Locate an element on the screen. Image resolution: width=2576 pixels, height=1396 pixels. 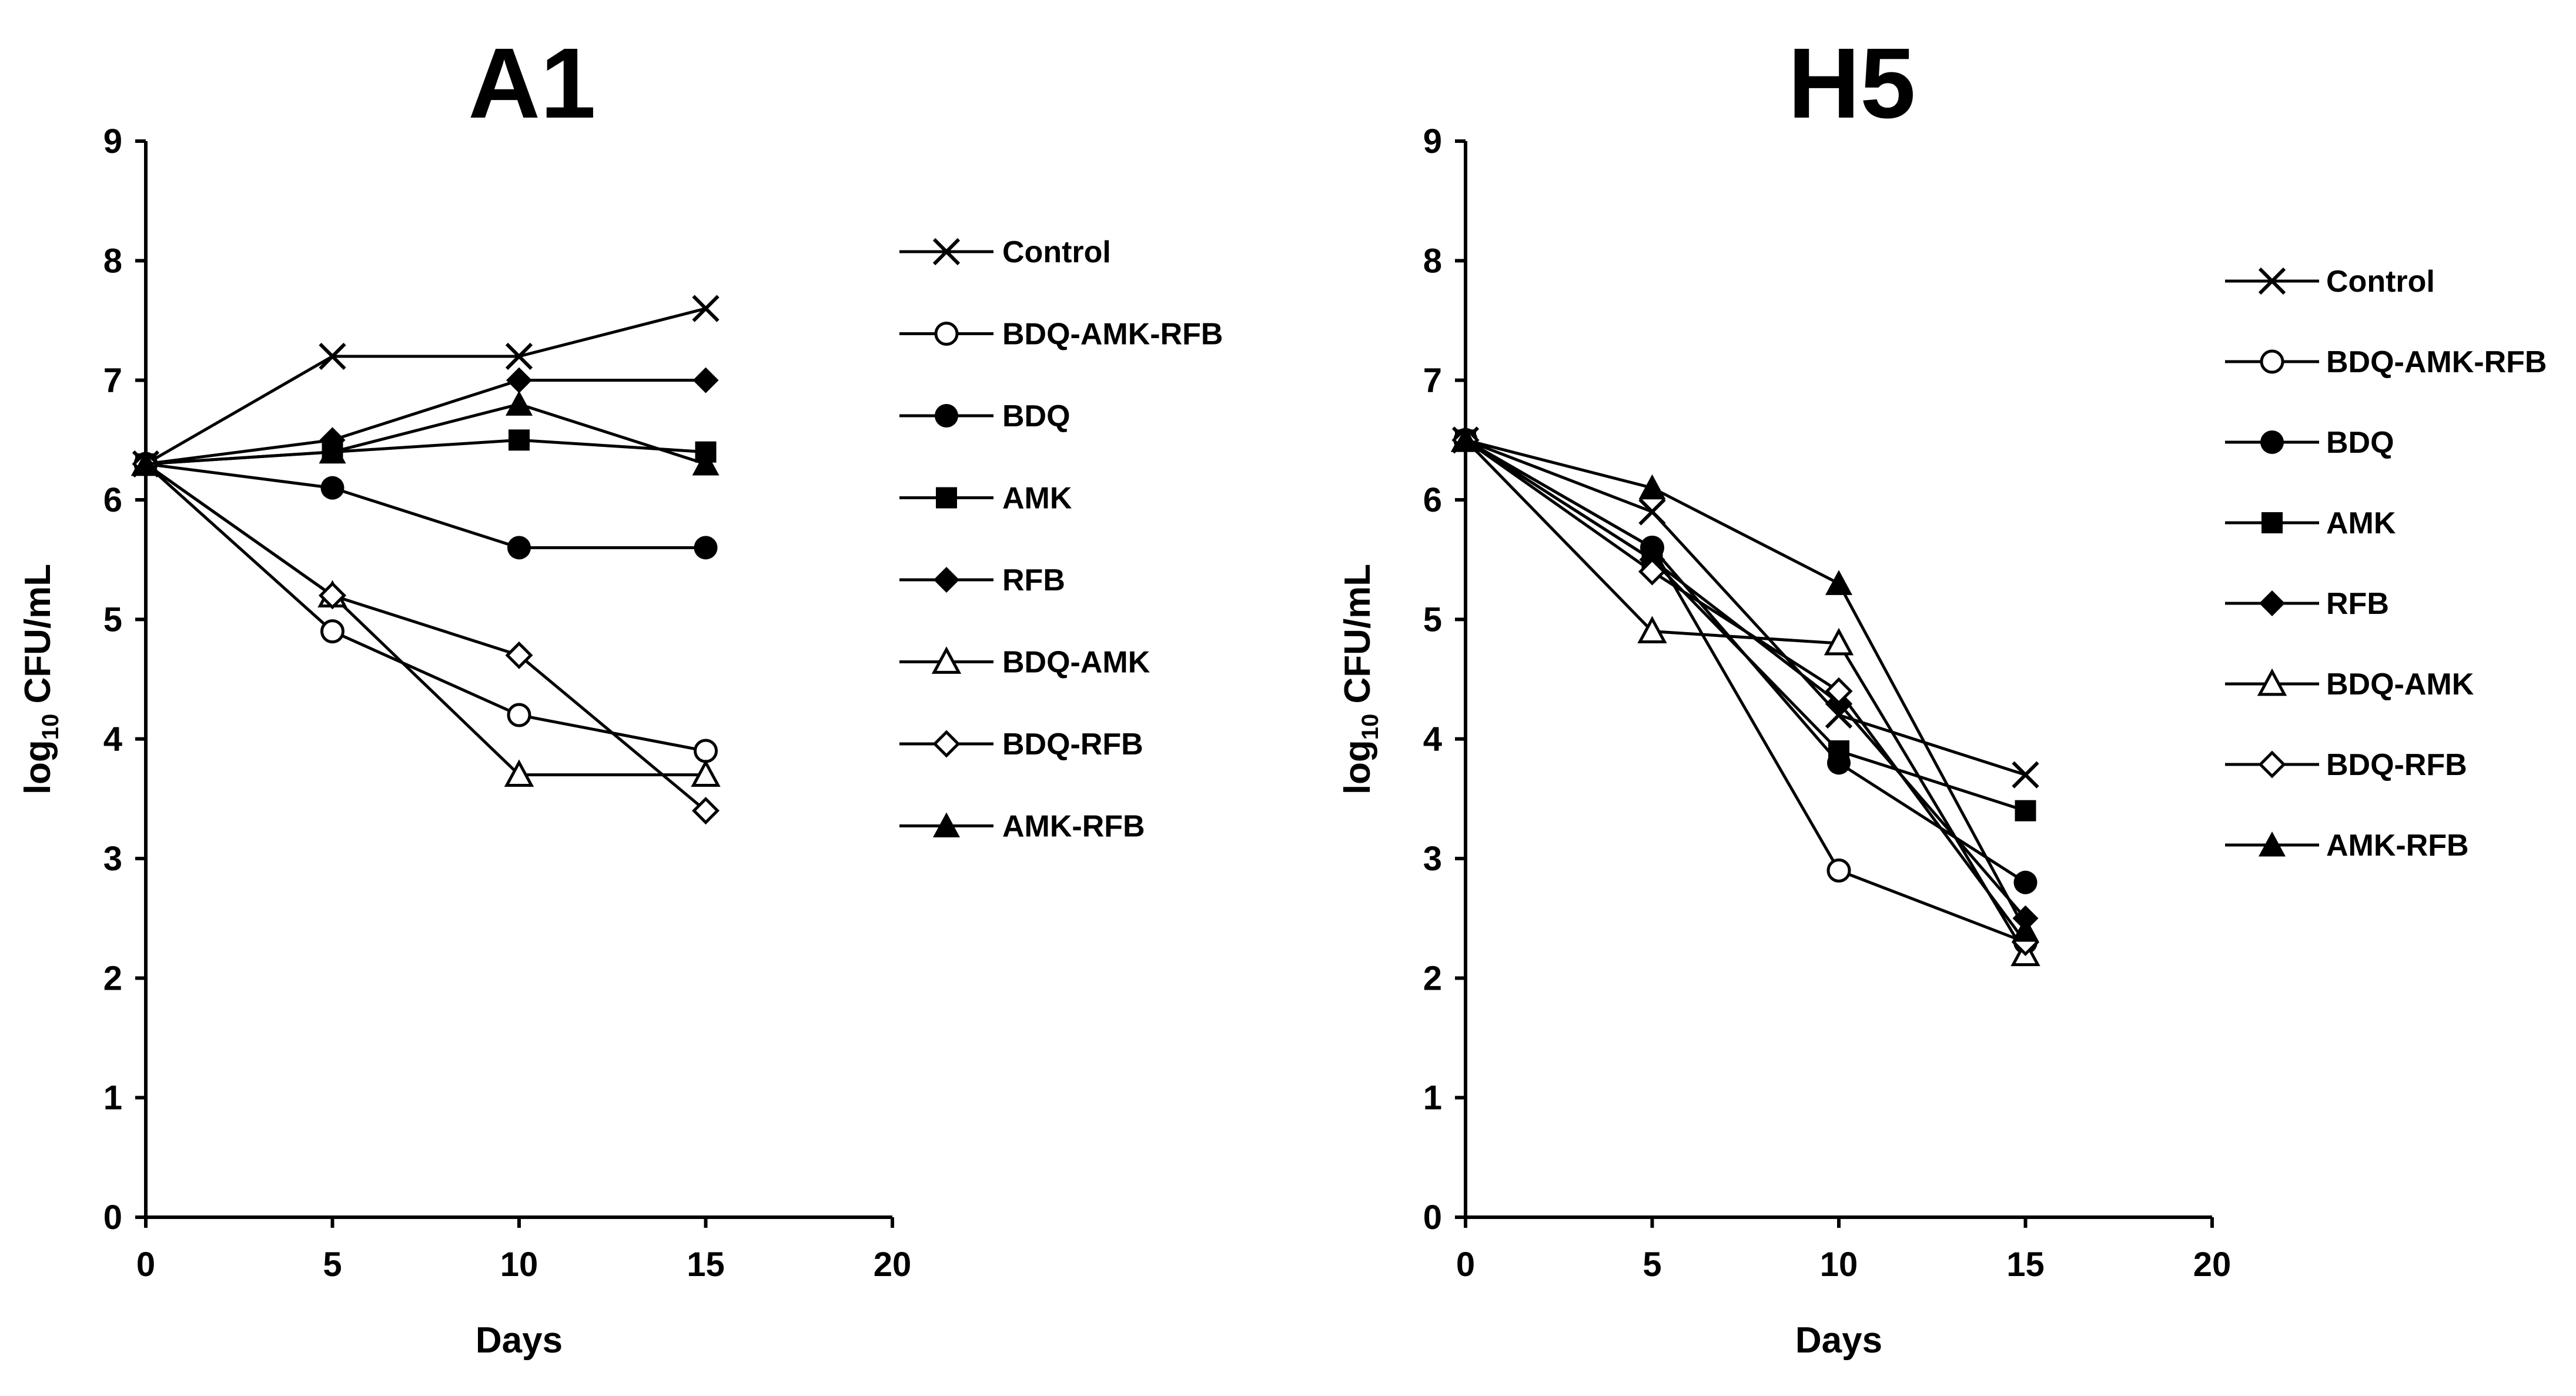
legend-marker-amk is located at coordinates (2272, 522).